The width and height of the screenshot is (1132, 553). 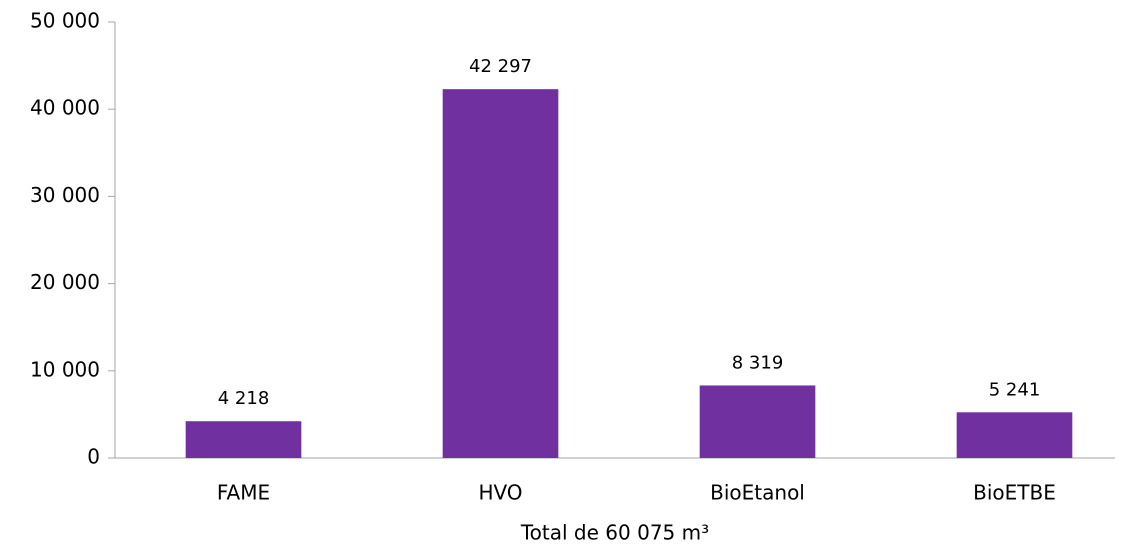 I want to click on data-label: 5 241, so click(x=1015, y=389).